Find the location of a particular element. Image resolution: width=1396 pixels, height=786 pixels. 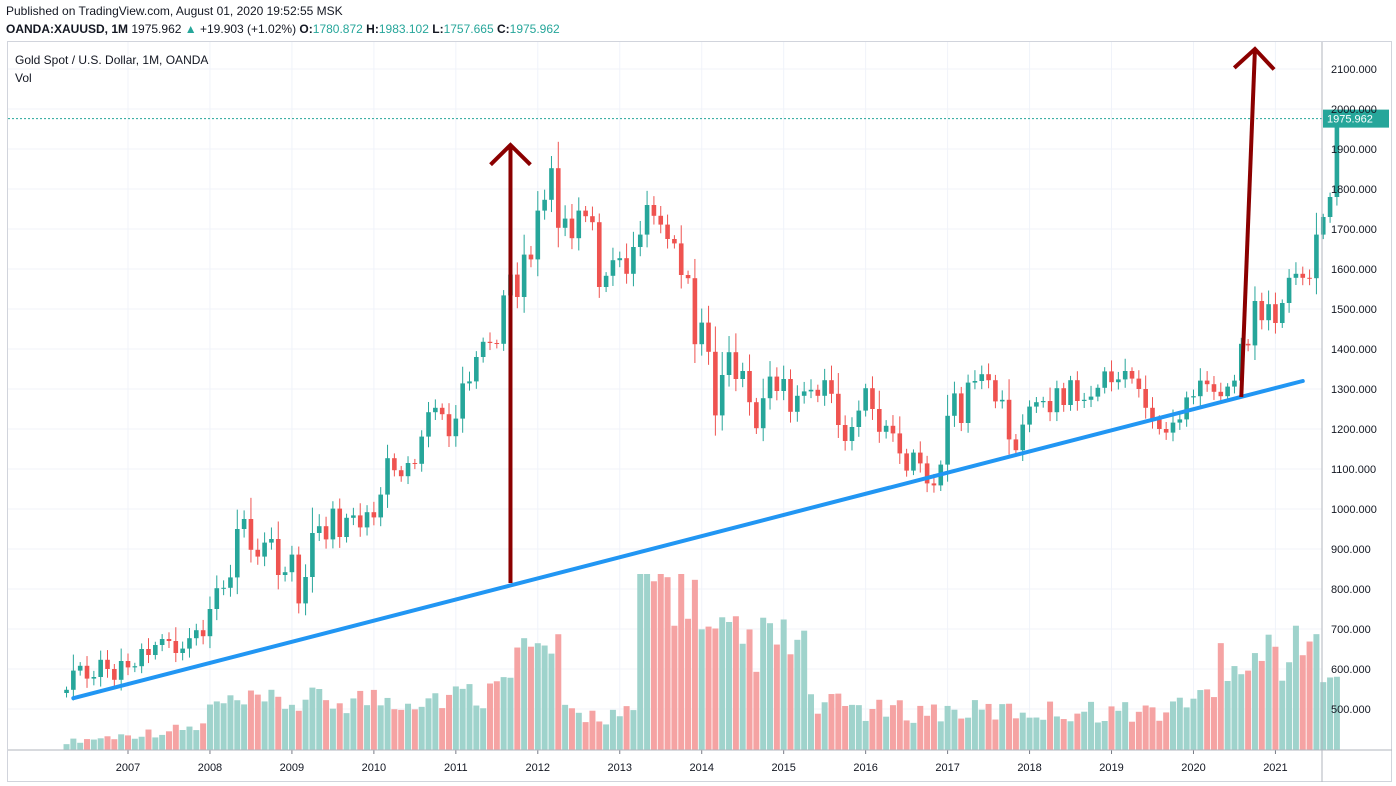

low-value: 1757.665 is located at coordinates (468, 29).